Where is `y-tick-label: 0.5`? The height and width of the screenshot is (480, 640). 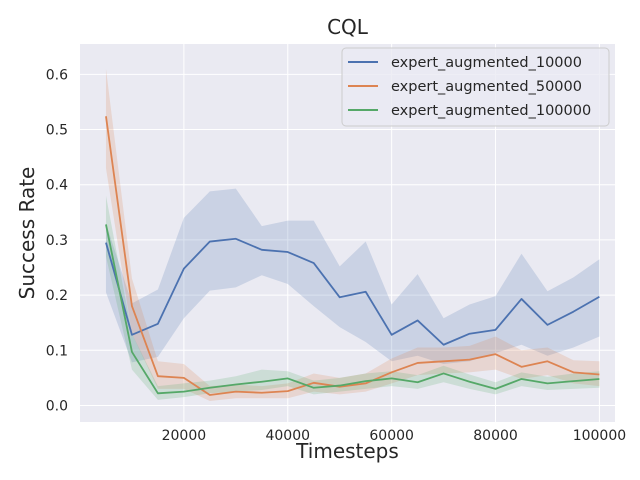 y-tick-label: 0.5 is located at coordinates (57, 131).